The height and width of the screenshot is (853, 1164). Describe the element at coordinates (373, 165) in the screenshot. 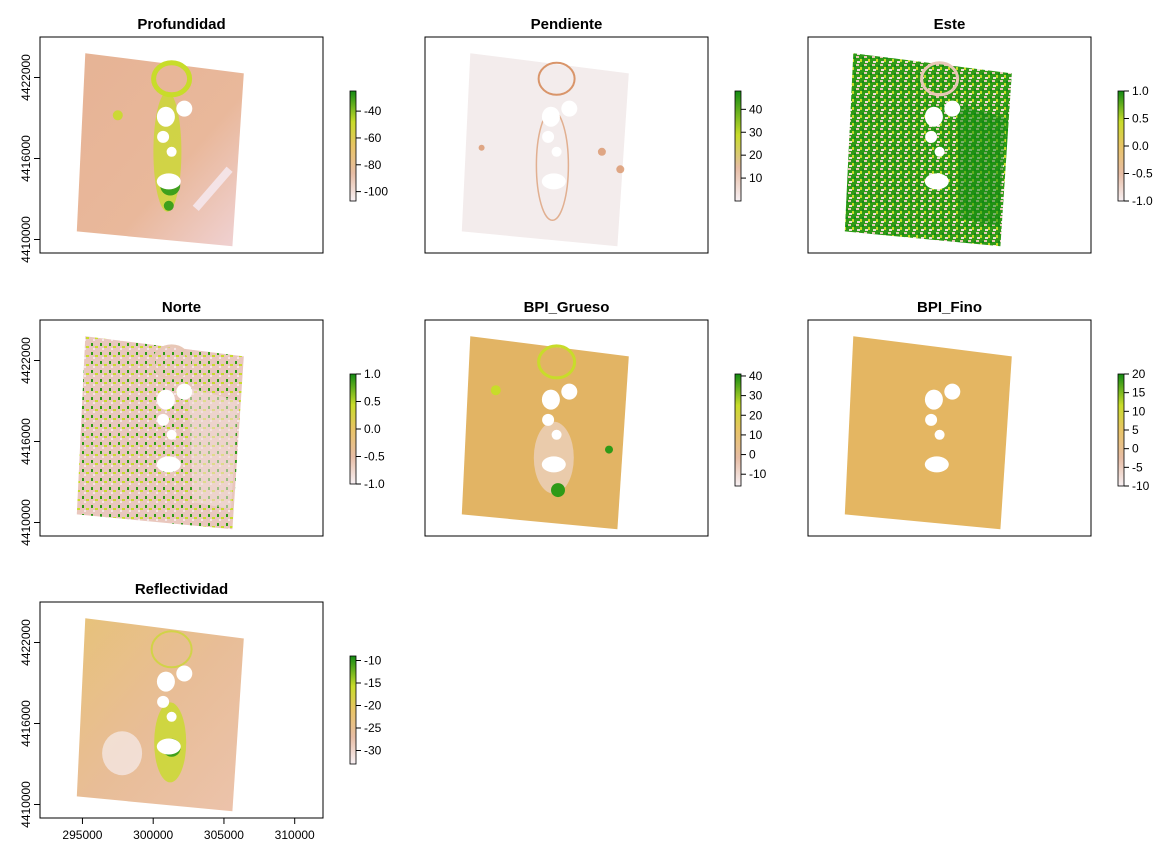

I see `legend-tick-label: -80` at that location.